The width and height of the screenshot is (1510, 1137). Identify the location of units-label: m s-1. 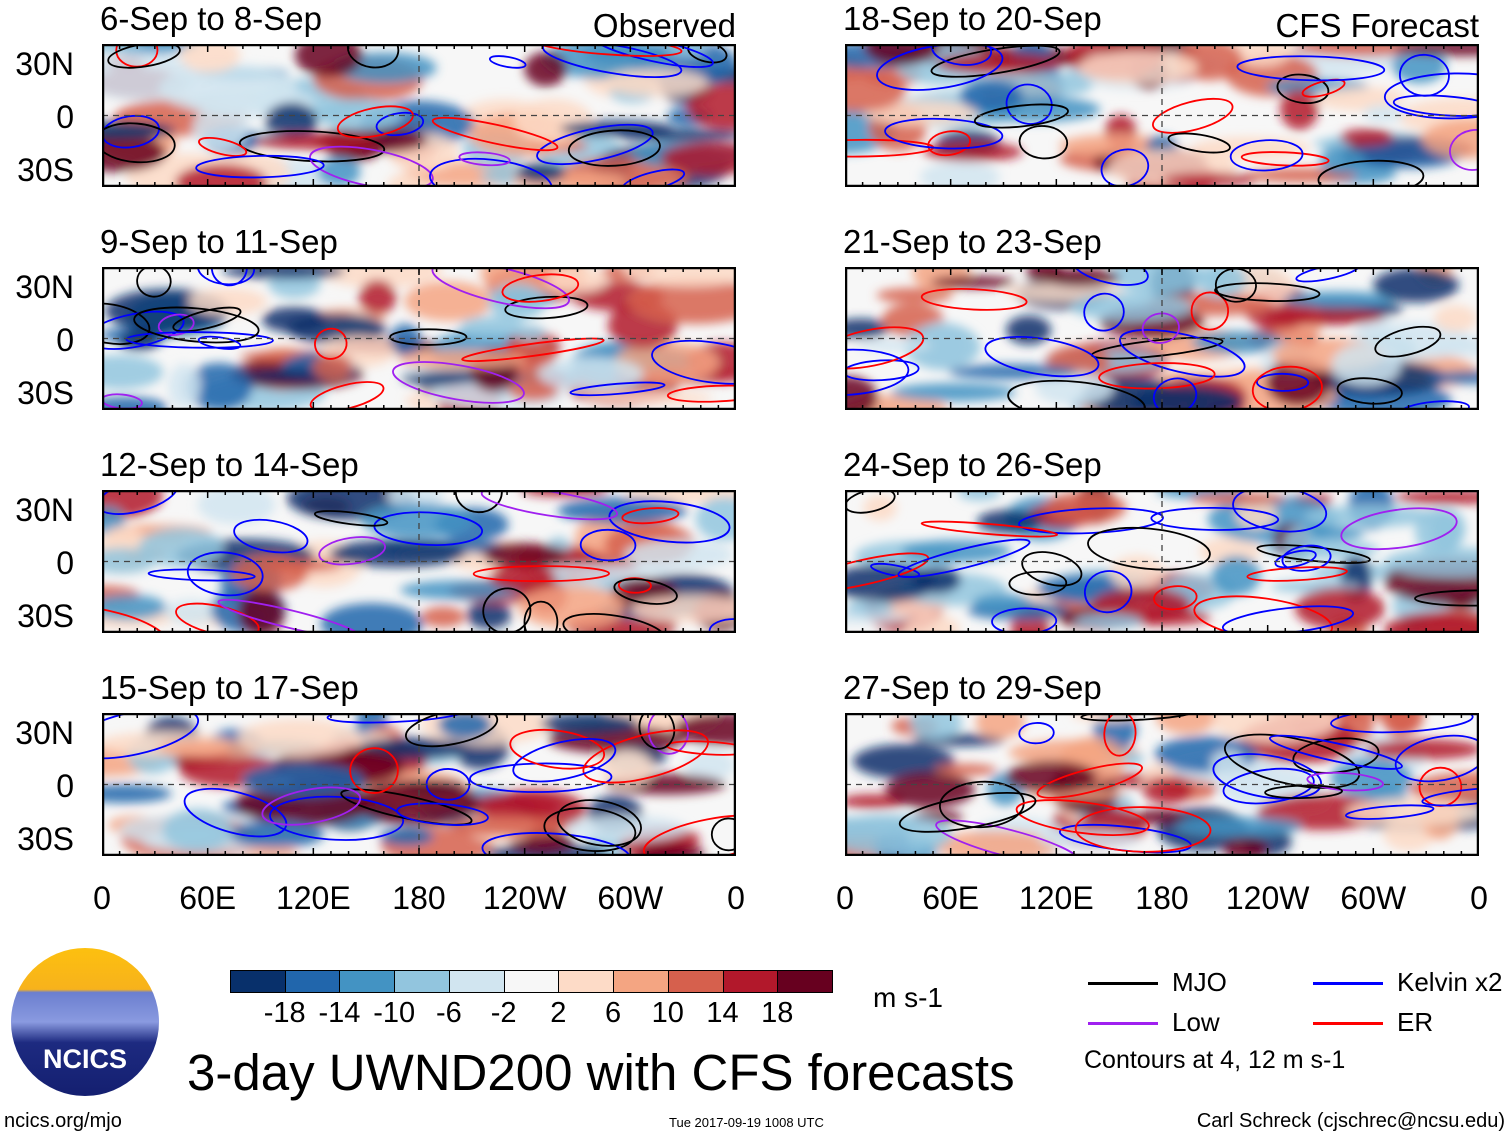
(908, 997).